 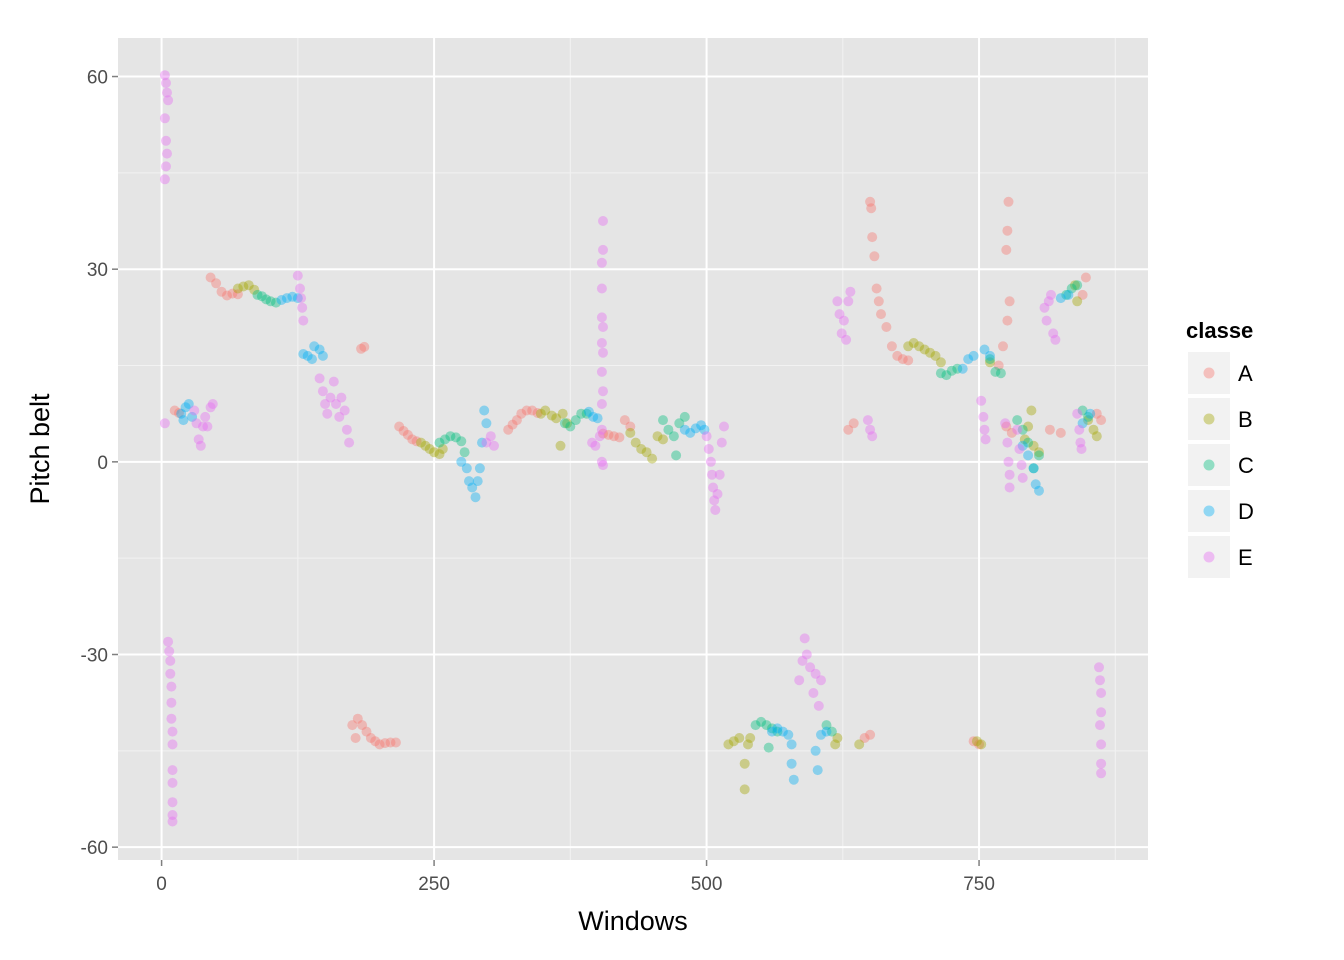 I want to click on legend-swatch-C, so click(x=1209, y=465).